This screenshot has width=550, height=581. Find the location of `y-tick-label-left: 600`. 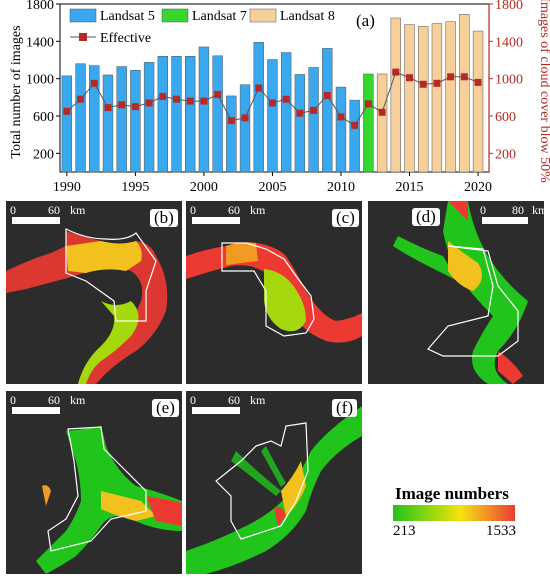

y-tick-label-left: 600 is located at coordinates (43, 117).